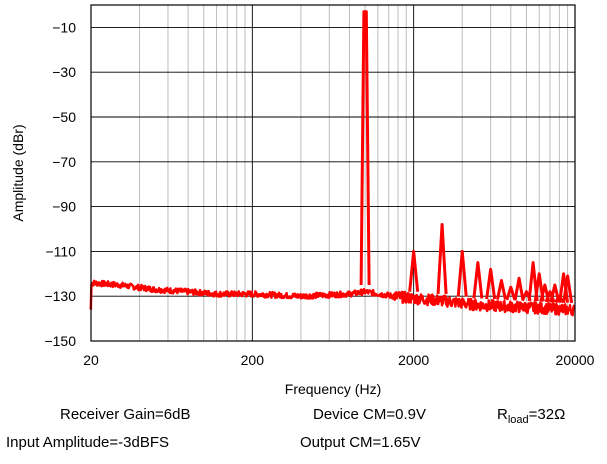 This screenshot has width=607, height=464. What do you see at coordinates (64, 207) in the screenshot?
I see `y-tick-label: −90` at bounding box center [64, 207].